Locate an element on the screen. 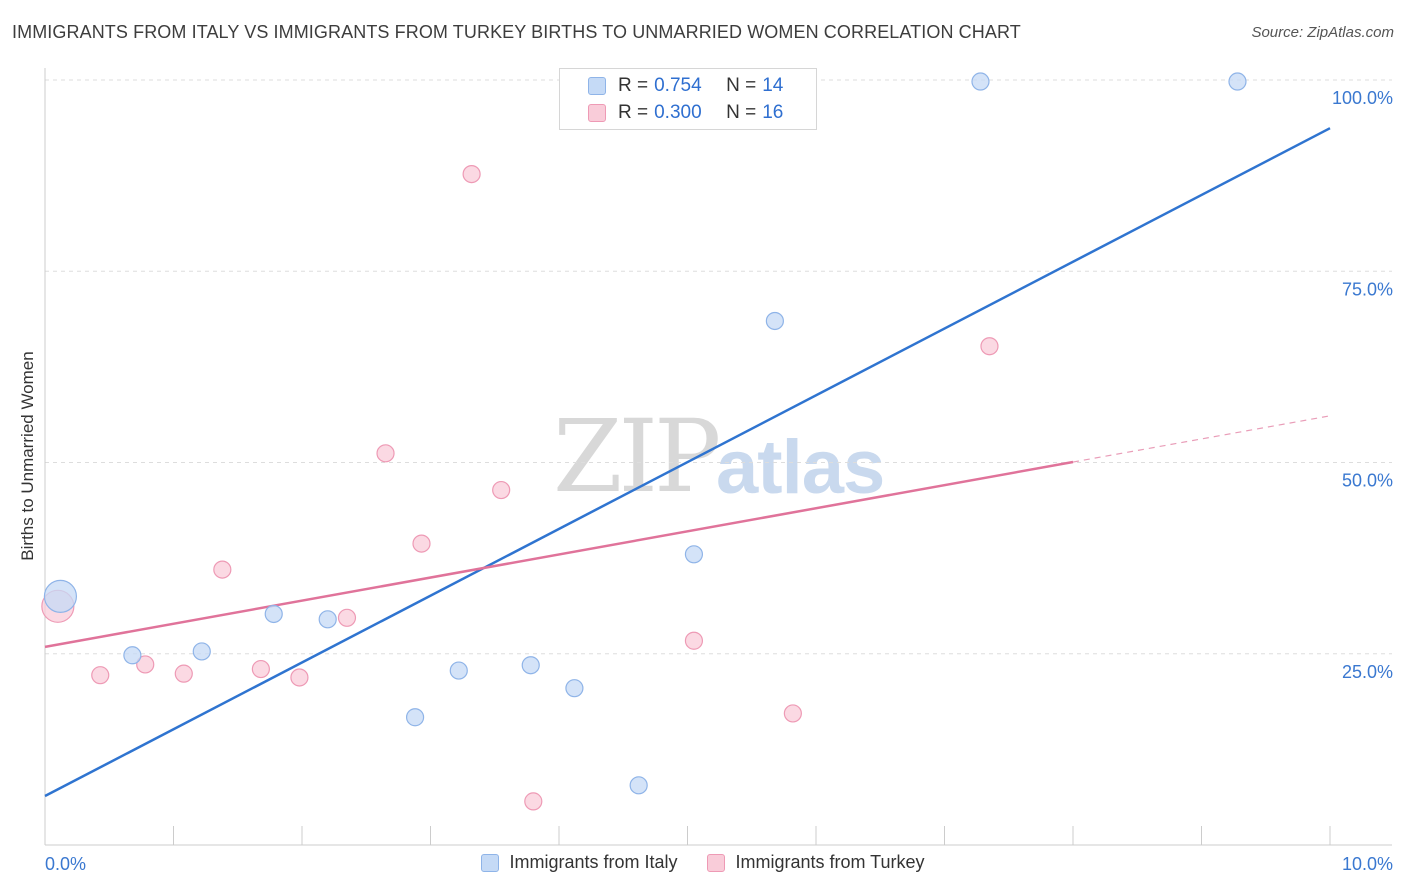  italy-swatch is located at coordinates (597, 86).